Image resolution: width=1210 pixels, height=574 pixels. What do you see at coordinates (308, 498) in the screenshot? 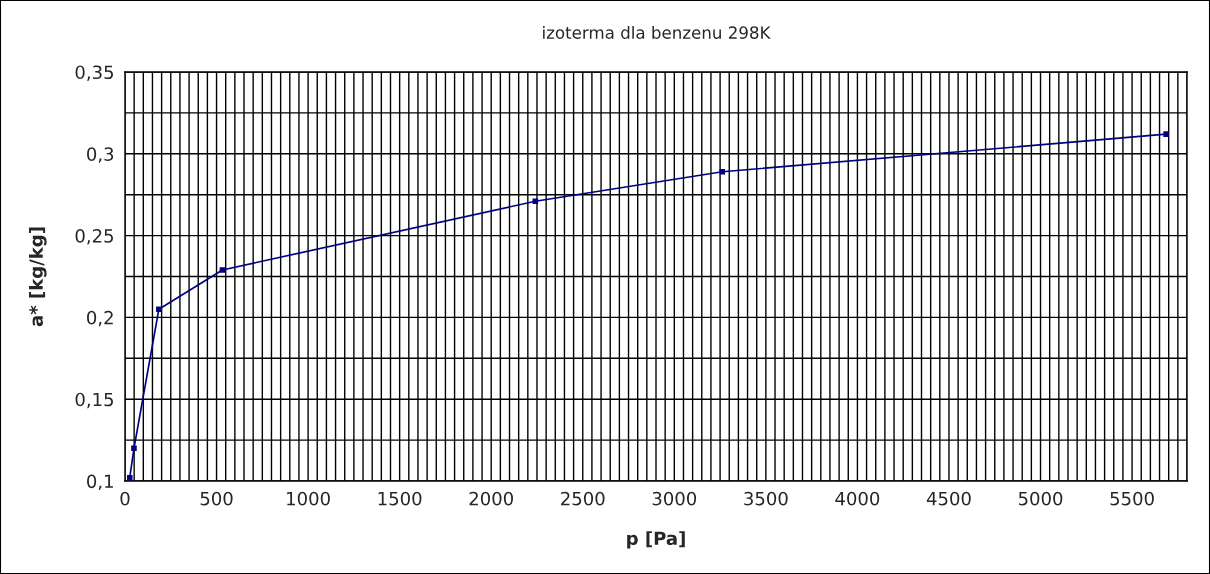
I see `x-tick-label: 1000` at bounding box center [308, 498].